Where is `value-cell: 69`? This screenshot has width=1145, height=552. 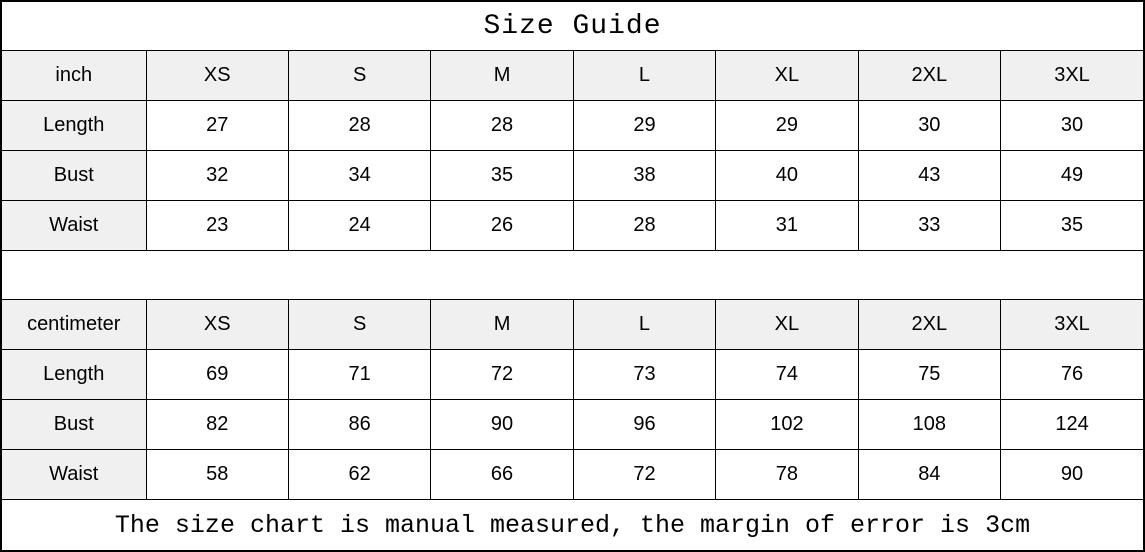 value-cell: 69 is located at coordinates (217, 374).